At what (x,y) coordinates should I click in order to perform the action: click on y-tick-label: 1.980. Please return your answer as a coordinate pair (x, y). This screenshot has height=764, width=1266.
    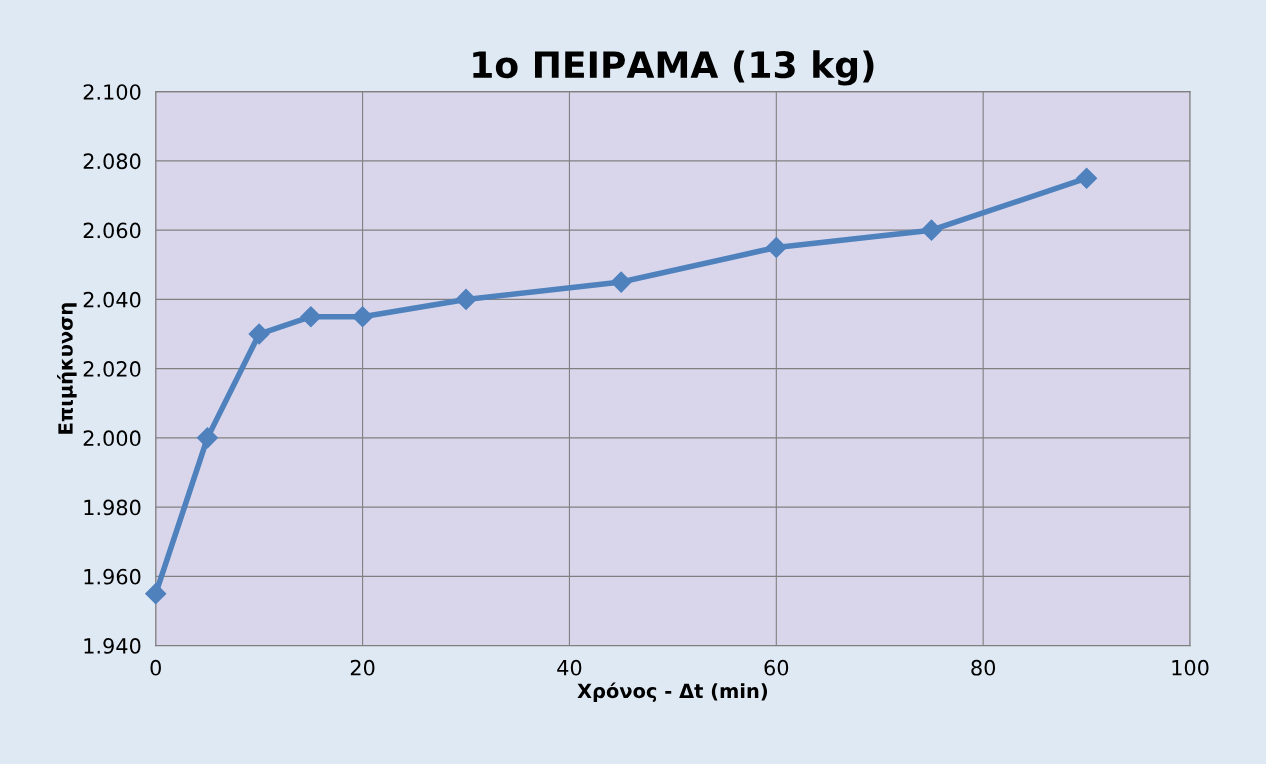
    Looking at the image, I should click on (112, 507).